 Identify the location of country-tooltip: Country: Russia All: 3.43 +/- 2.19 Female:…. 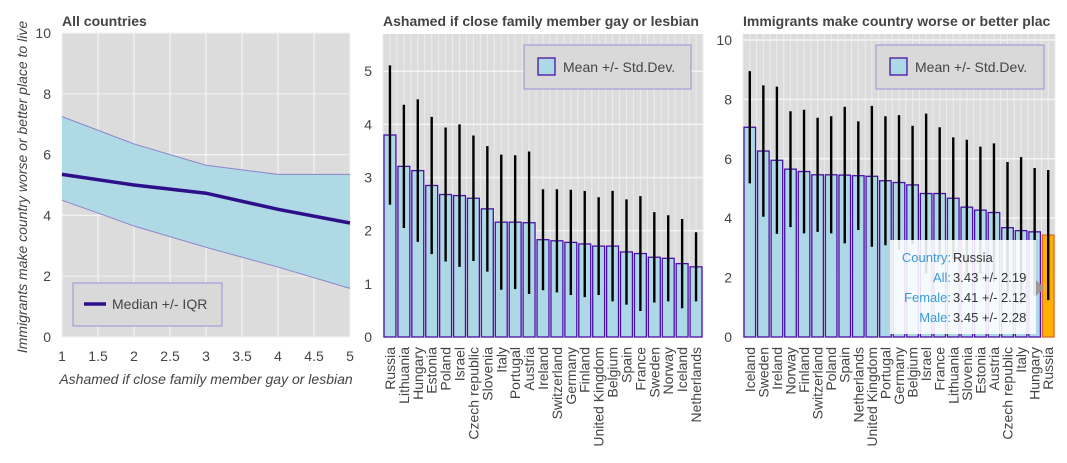
(963, 287).